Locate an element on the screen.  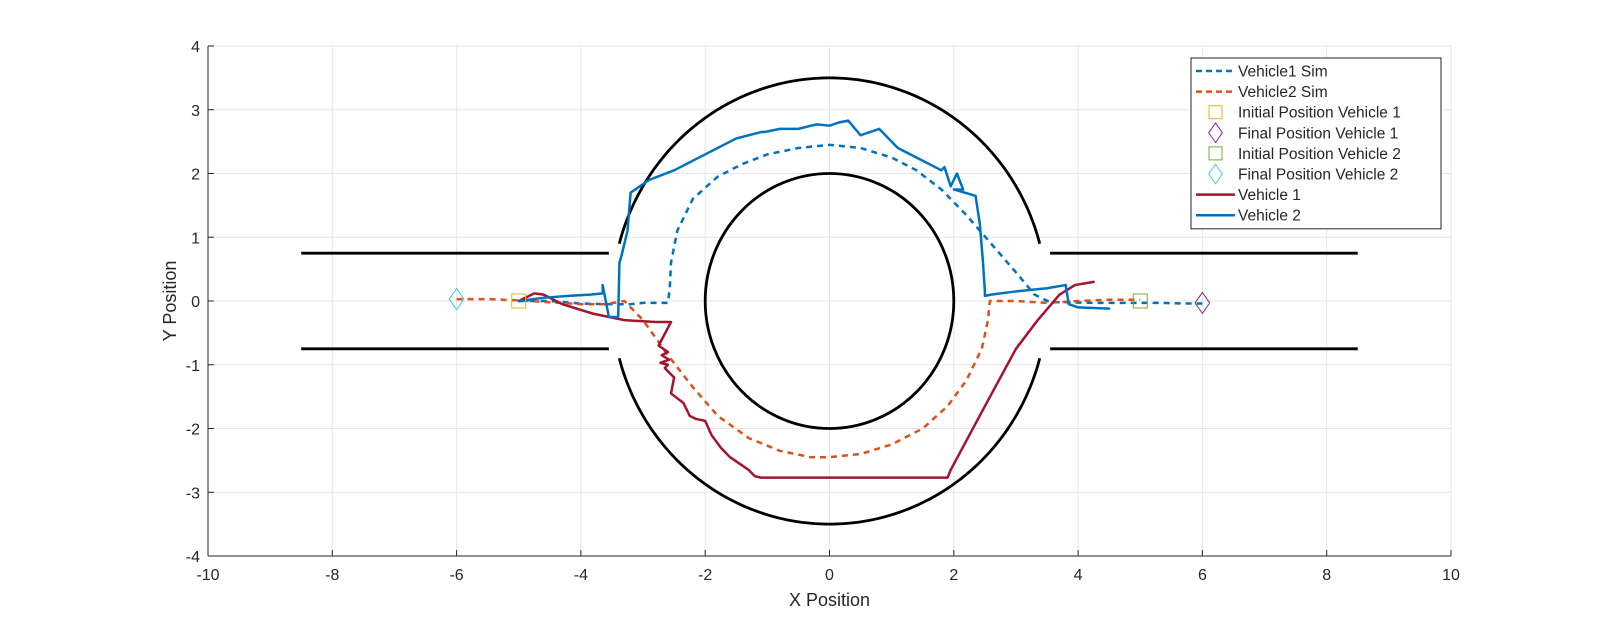
x-tick-label: 10 is located at coordinates (1451, 575).